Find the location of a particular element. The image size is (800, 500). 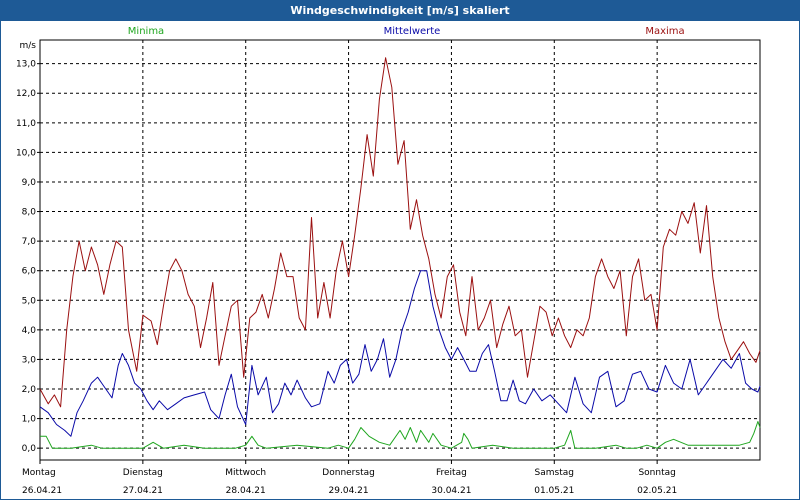

y-tick-label: 13,0 is located at coordinates (26, 65).